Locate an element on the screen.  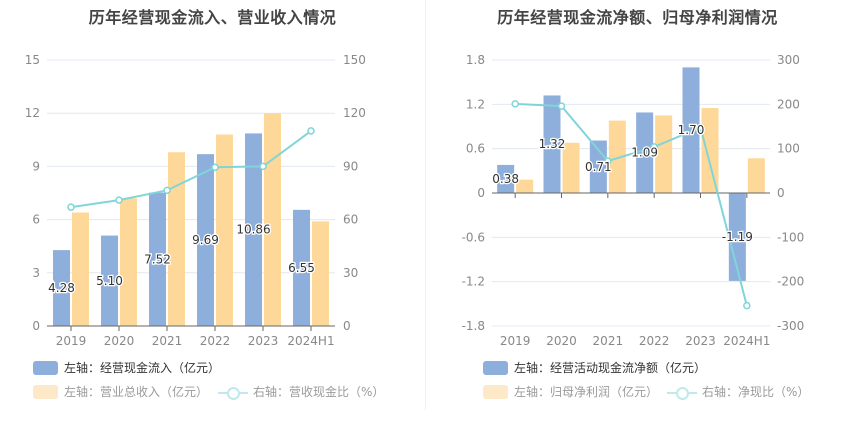
legend-line-marker-icon is located at coordinates (682, 392).